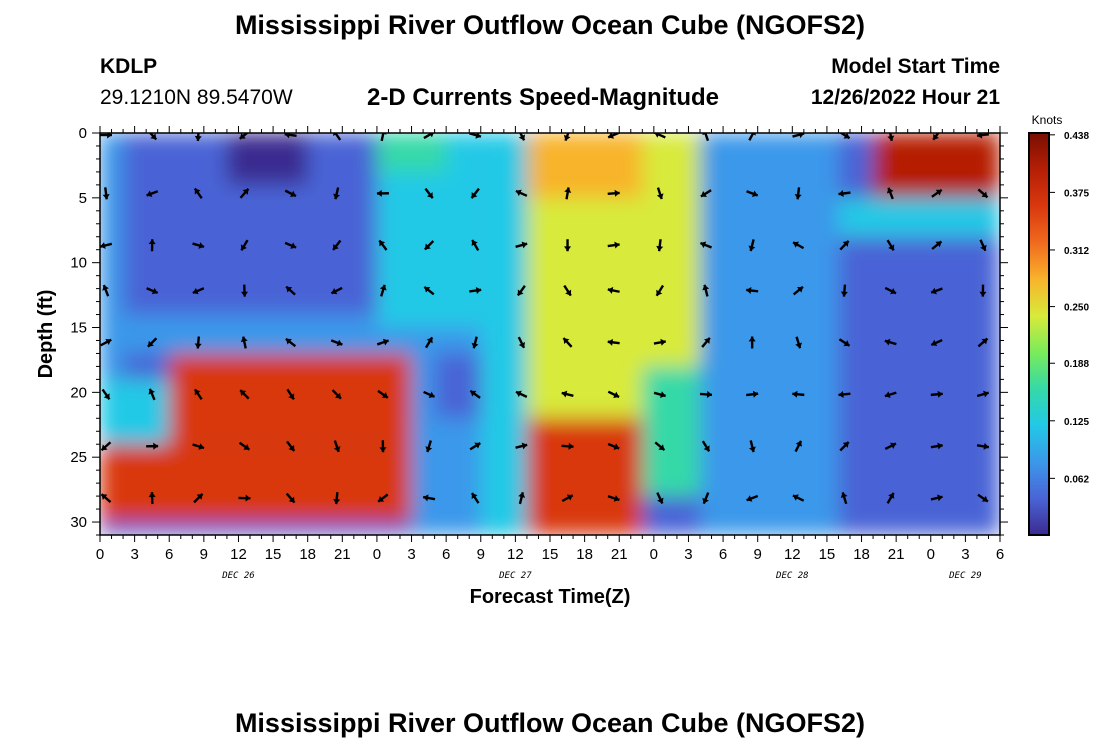 Image resolution: width=1100 pixels, height=750 pixels. What do you see at coordinates (129, 66) in the screenshot?
I see `station-id: KDLP` at bounding box center [129, 66].